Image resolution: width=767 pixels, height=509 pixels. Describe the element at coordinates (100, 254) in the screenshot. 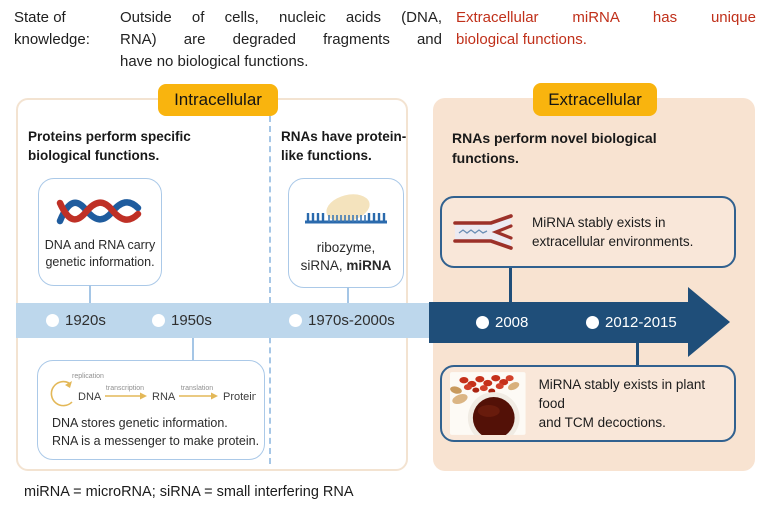

I see `dna-box-caption: DNA and RNA carry genetic information.` at that location.